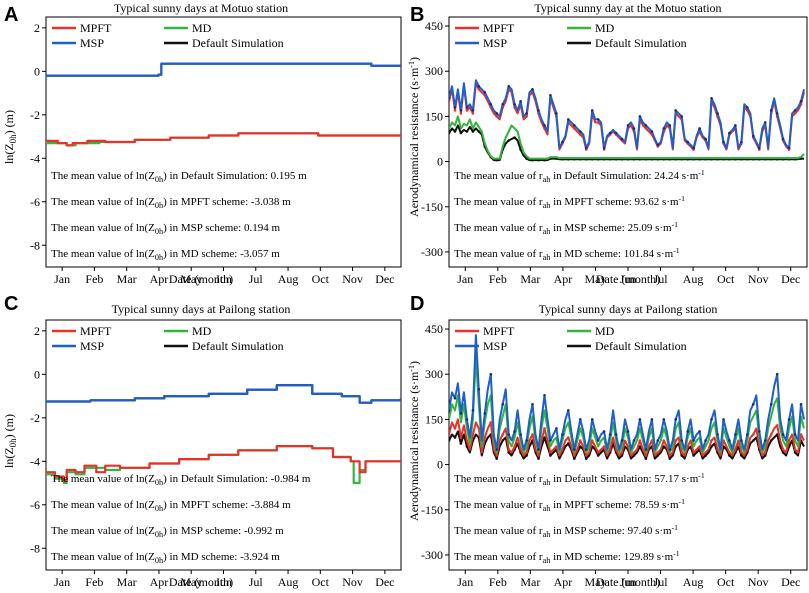 This screenshot has height=593, width=809. What do you see at coordinates (627, 437) in the screenshot?
I see `series-line-mpft` at bounding box center [627, 437].